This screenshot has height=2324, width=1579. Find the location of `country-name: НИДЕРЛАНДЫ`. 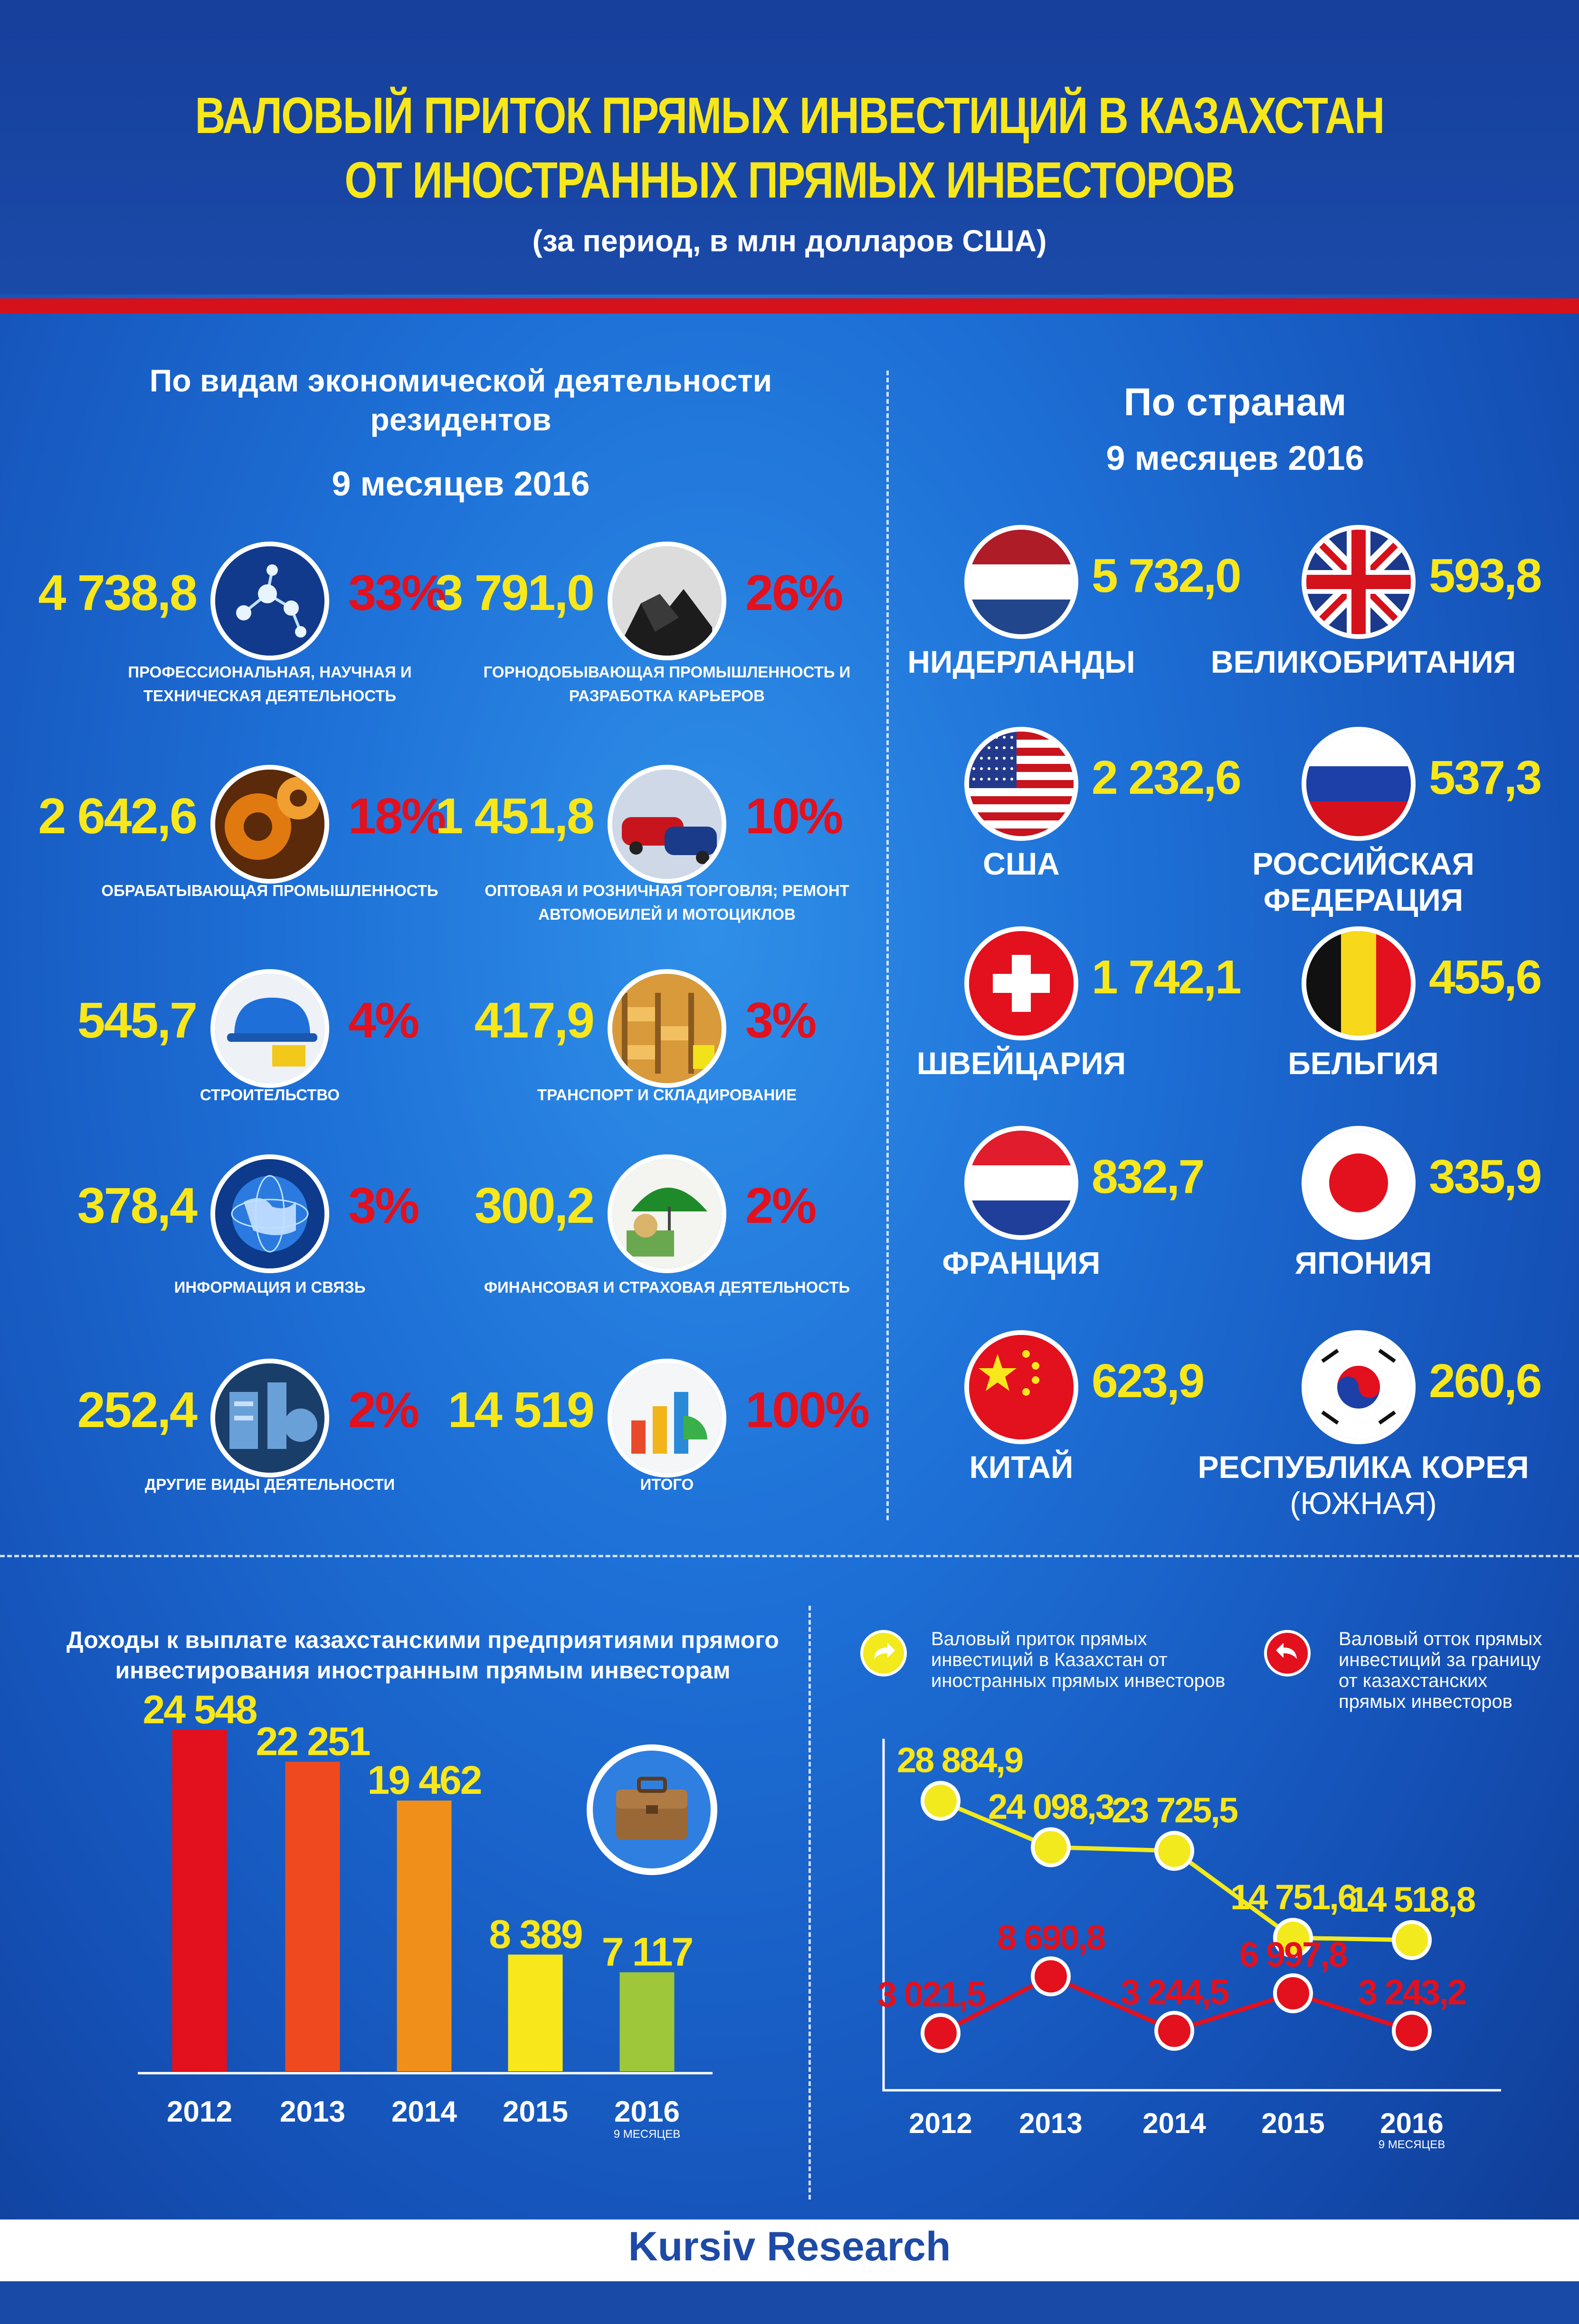

country-name: НИДЕРЛАНДЫ is located at coordinates (1022, 662).